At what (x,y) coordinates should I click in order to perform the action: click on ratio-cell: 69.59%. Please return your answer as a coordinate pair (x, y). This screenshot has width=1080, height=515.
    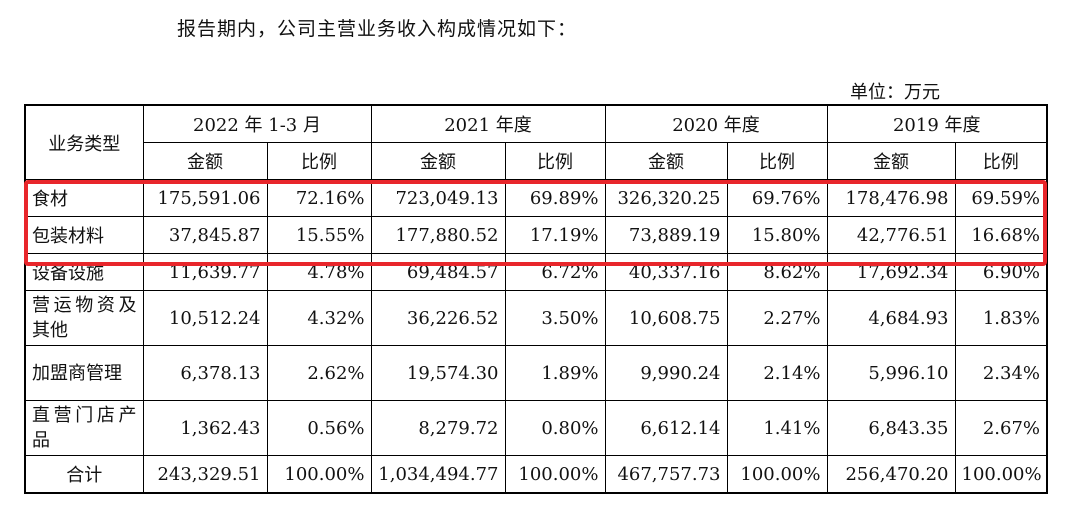
    Looking at the image, I should click on (1001, 198).